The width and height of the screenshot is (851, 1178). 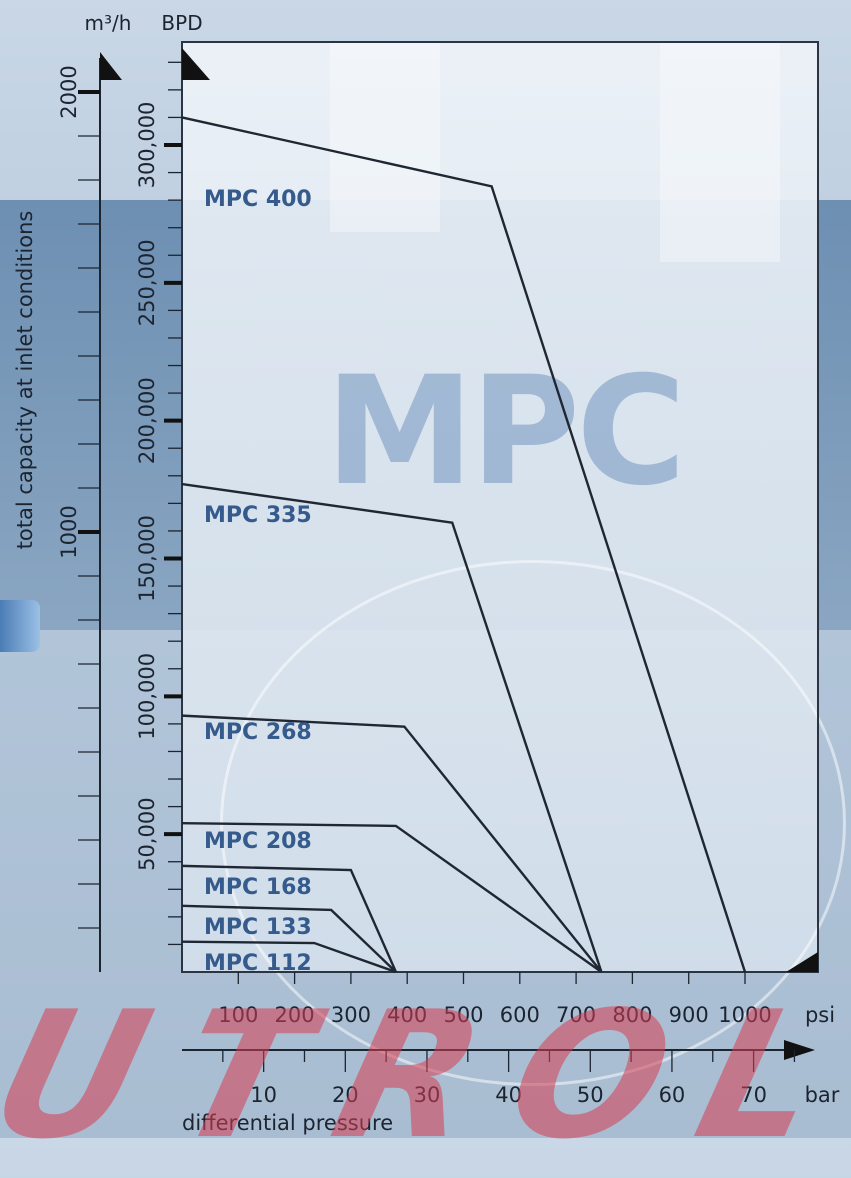 I want to click on m3h-tick-label: 1000, so click(x=69, y=531).